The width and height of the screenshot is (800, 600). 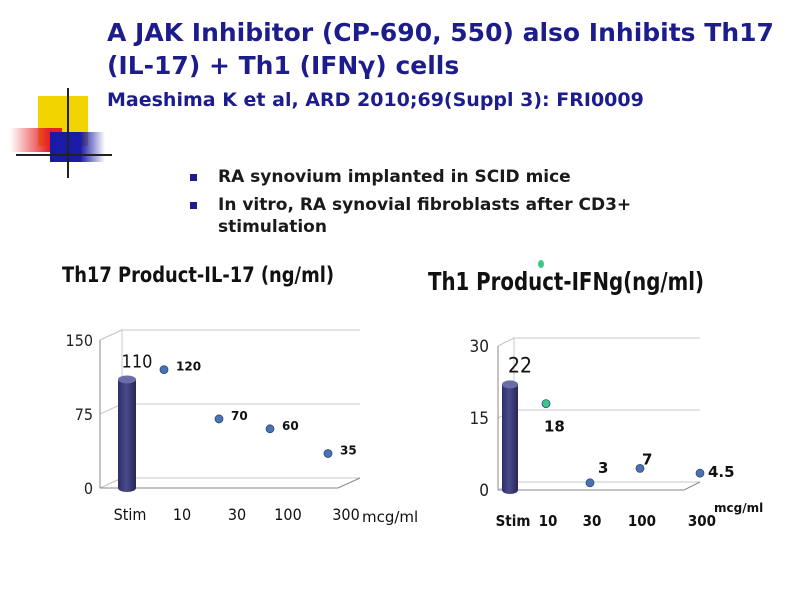 I want to click on y-tick-label: 150, so click(x=79, y=340).